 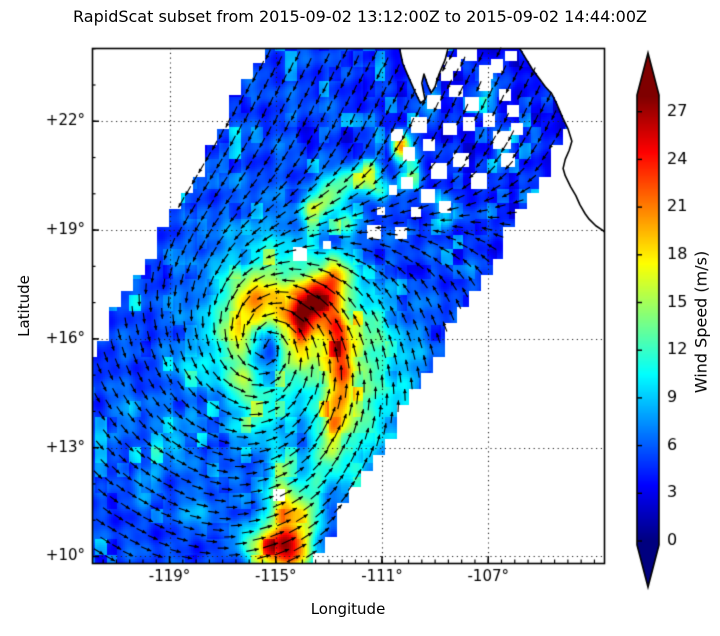 What do you see at coordinates (348, 609) in the screenshot?
I see `x-axis-label: Longitude` at bounding box center [348, 609].